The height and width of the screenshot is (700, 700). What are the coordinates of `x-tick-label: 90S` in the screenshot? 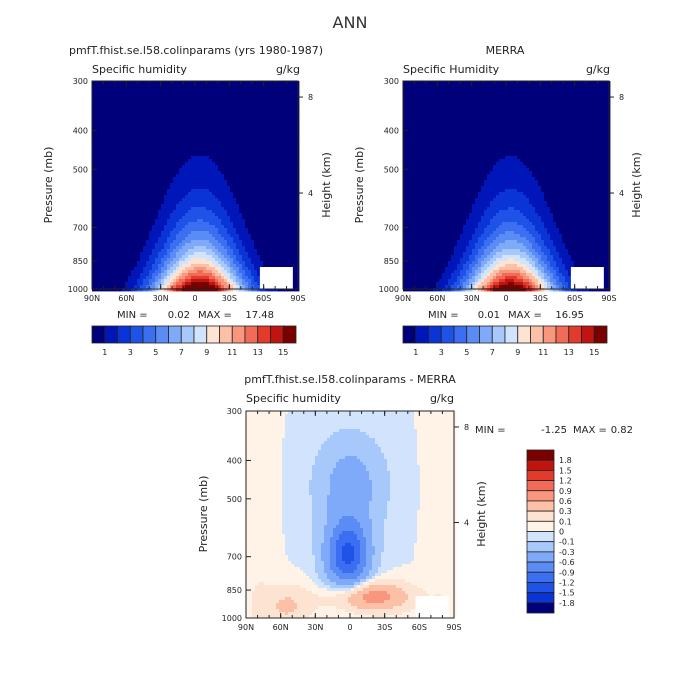 It's located at (608, 298).